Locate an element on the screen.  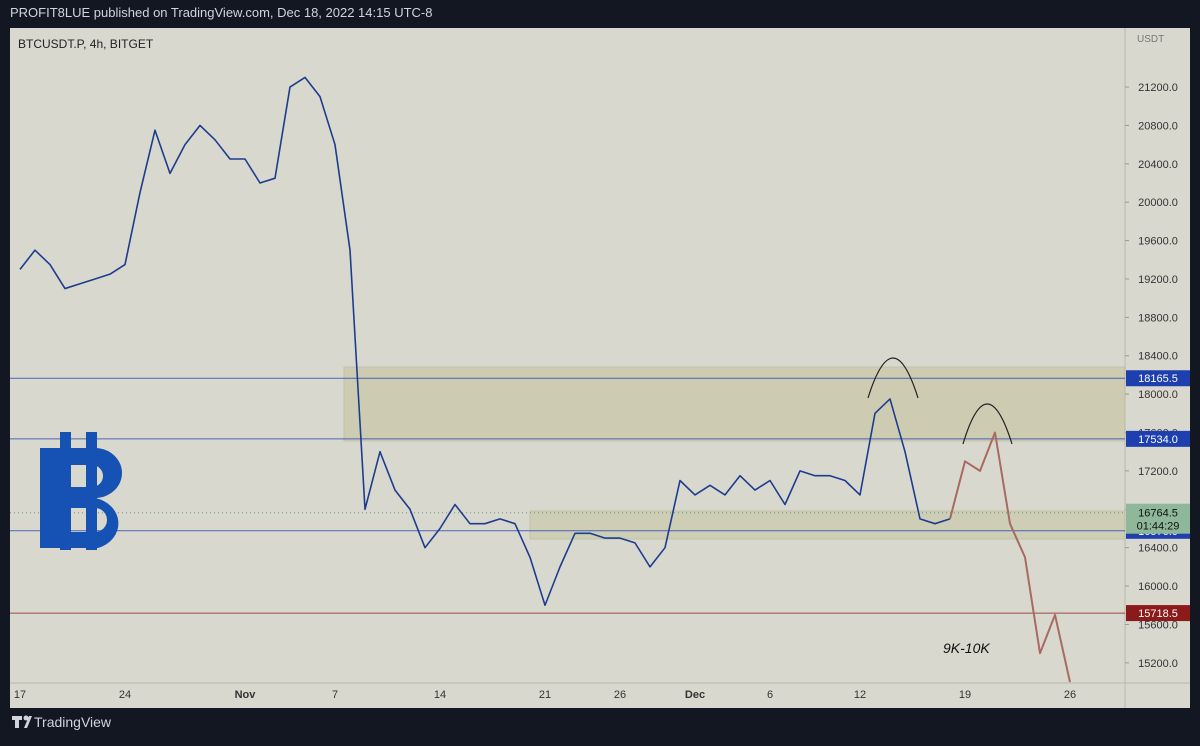
y-tick-label: 17200.0 is located at coordinates (1158, 472).